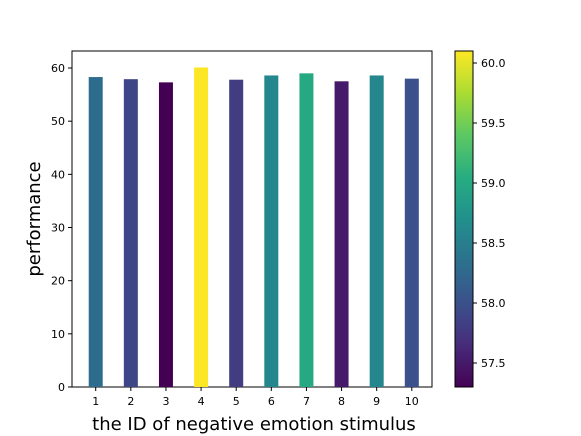 The image size is (581, 436). I want to click on y-axis-label: performance, so click(34, 218).